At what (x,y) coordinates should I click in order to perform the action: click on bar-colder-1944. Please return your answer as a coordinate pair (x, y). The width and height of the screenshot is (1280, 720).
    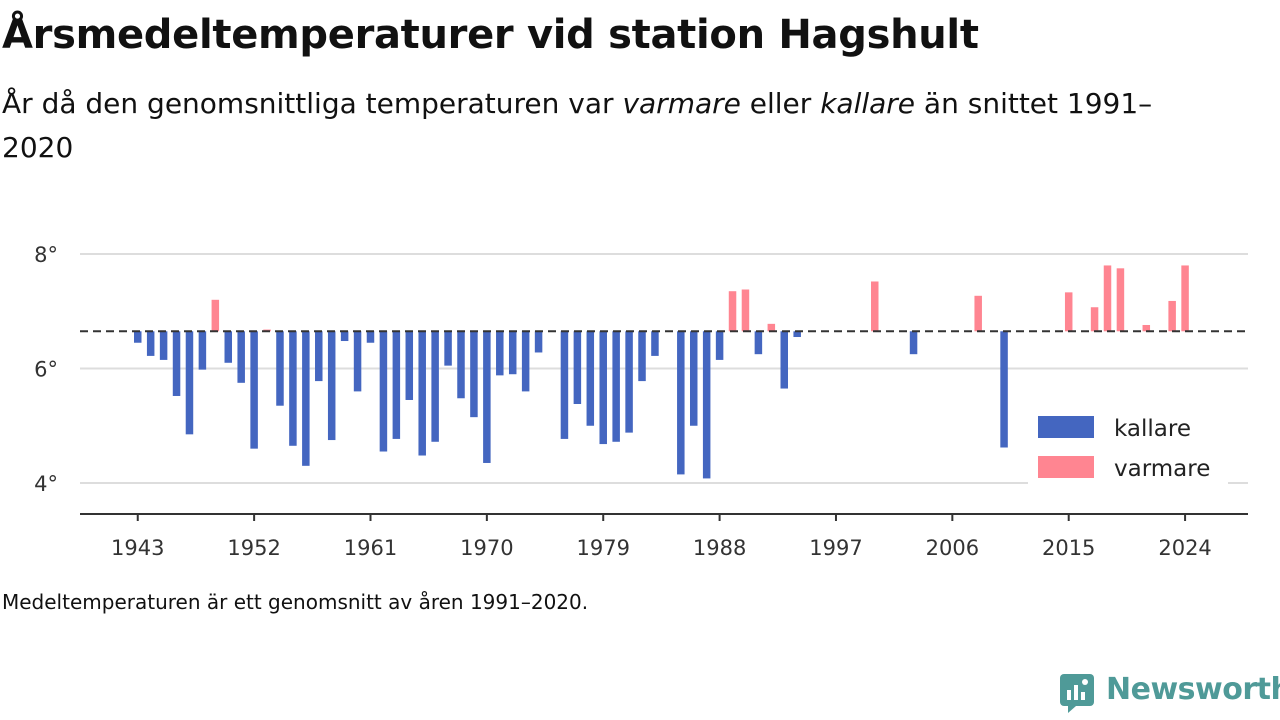
    Looking at the image, I should click on (150, 343).